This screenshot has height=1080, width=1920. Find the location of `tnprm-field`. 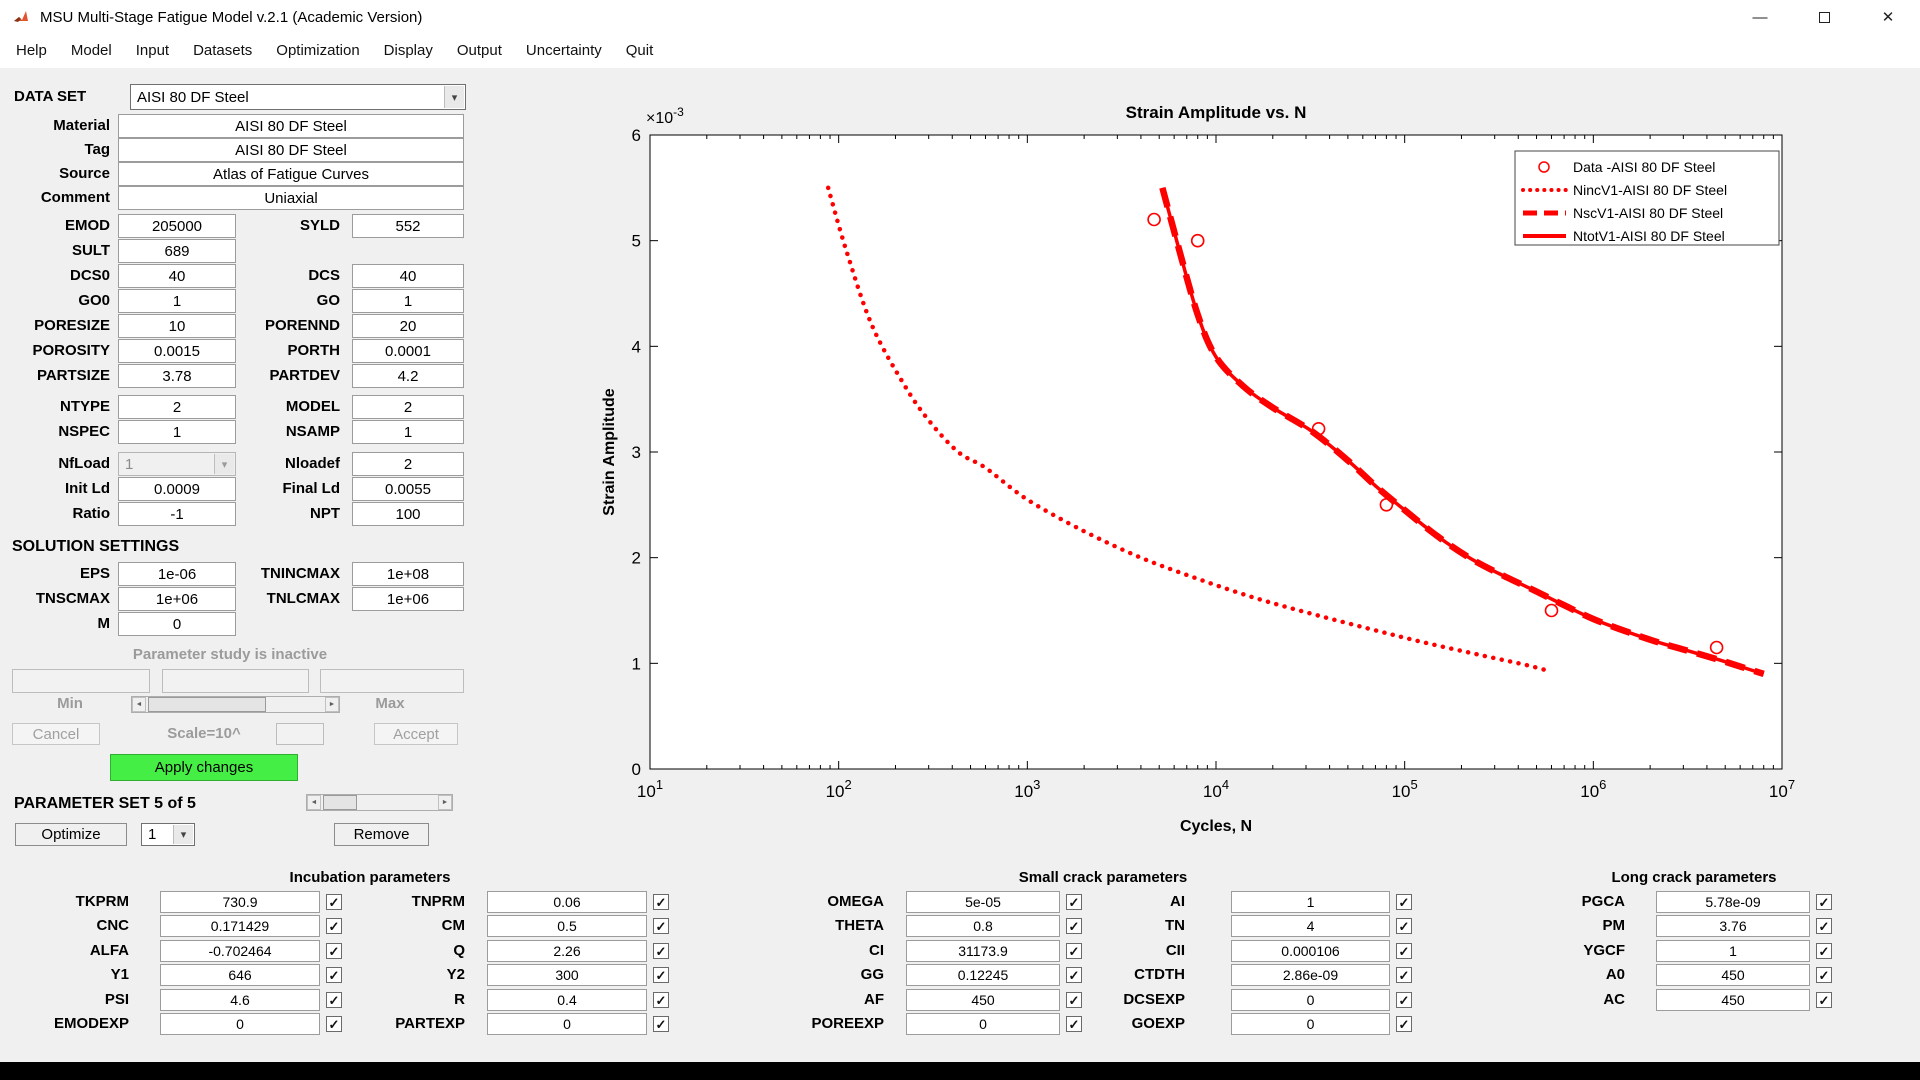

tnprm-field is located at coordinates (567, 902).